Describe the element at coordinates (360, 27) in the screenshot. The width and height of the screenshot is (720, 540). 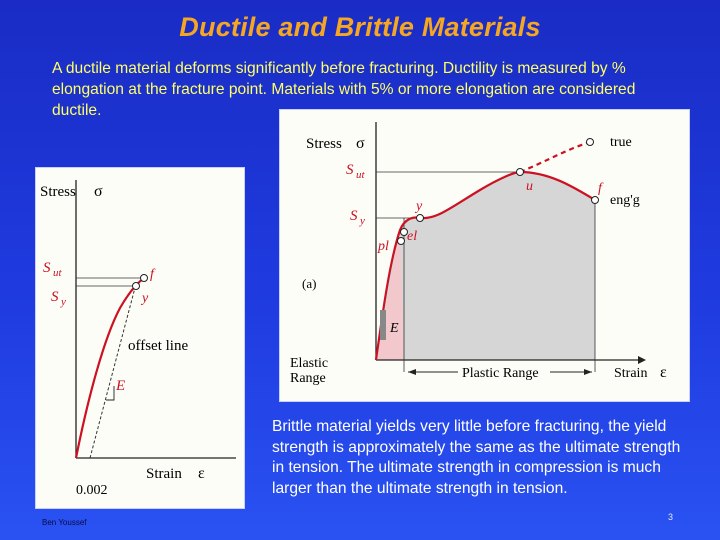
I see `slide-title: Ductile and Brittle Materials` at that location.